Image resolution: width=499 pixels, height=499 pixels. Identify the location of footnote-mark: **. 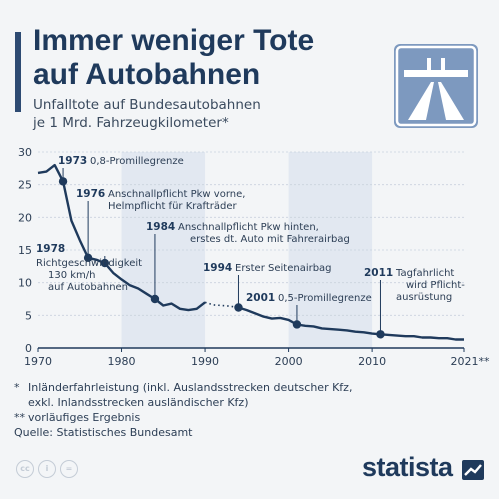
(19, 417).